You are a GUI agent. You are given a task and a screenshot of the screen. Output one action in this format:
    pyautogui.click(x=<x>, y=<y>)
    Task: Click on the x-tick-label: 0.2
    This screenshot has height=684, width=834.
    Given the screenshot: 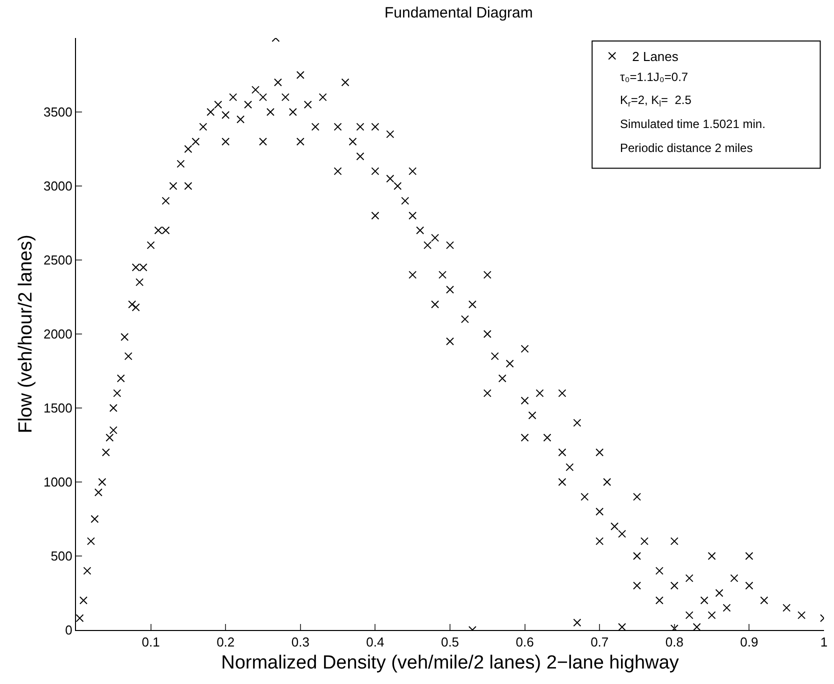 What is the action you would take?
    pyautogui.click(x=225, y=642)
    